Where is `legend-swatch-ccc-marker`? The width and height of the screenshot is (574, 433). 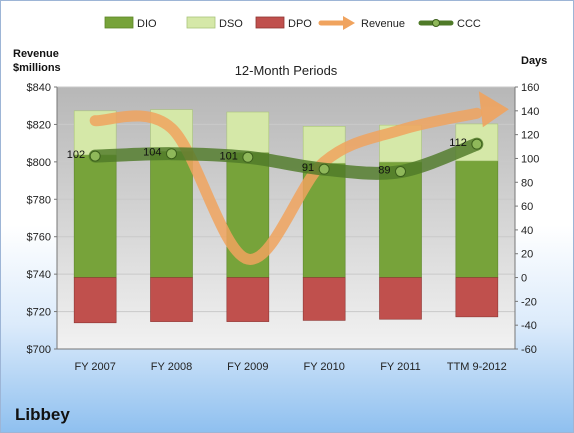 legend-swatch-ccc-marker is located at coordinates (436, 23).